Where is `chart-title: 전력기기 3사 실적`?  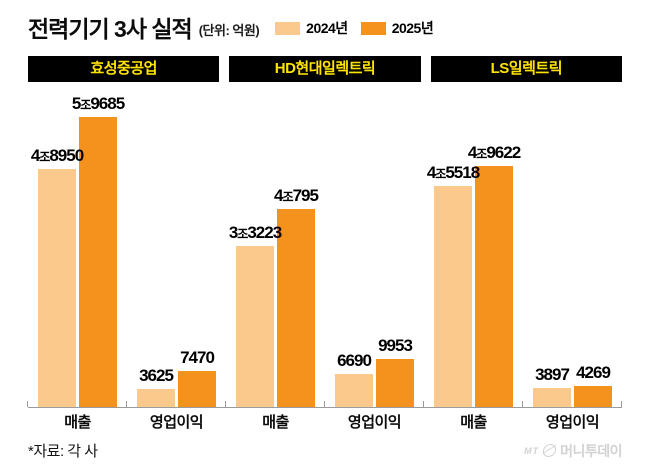
chart-title: 전력기기 3사 실적 is located at coordinates (110, 29).